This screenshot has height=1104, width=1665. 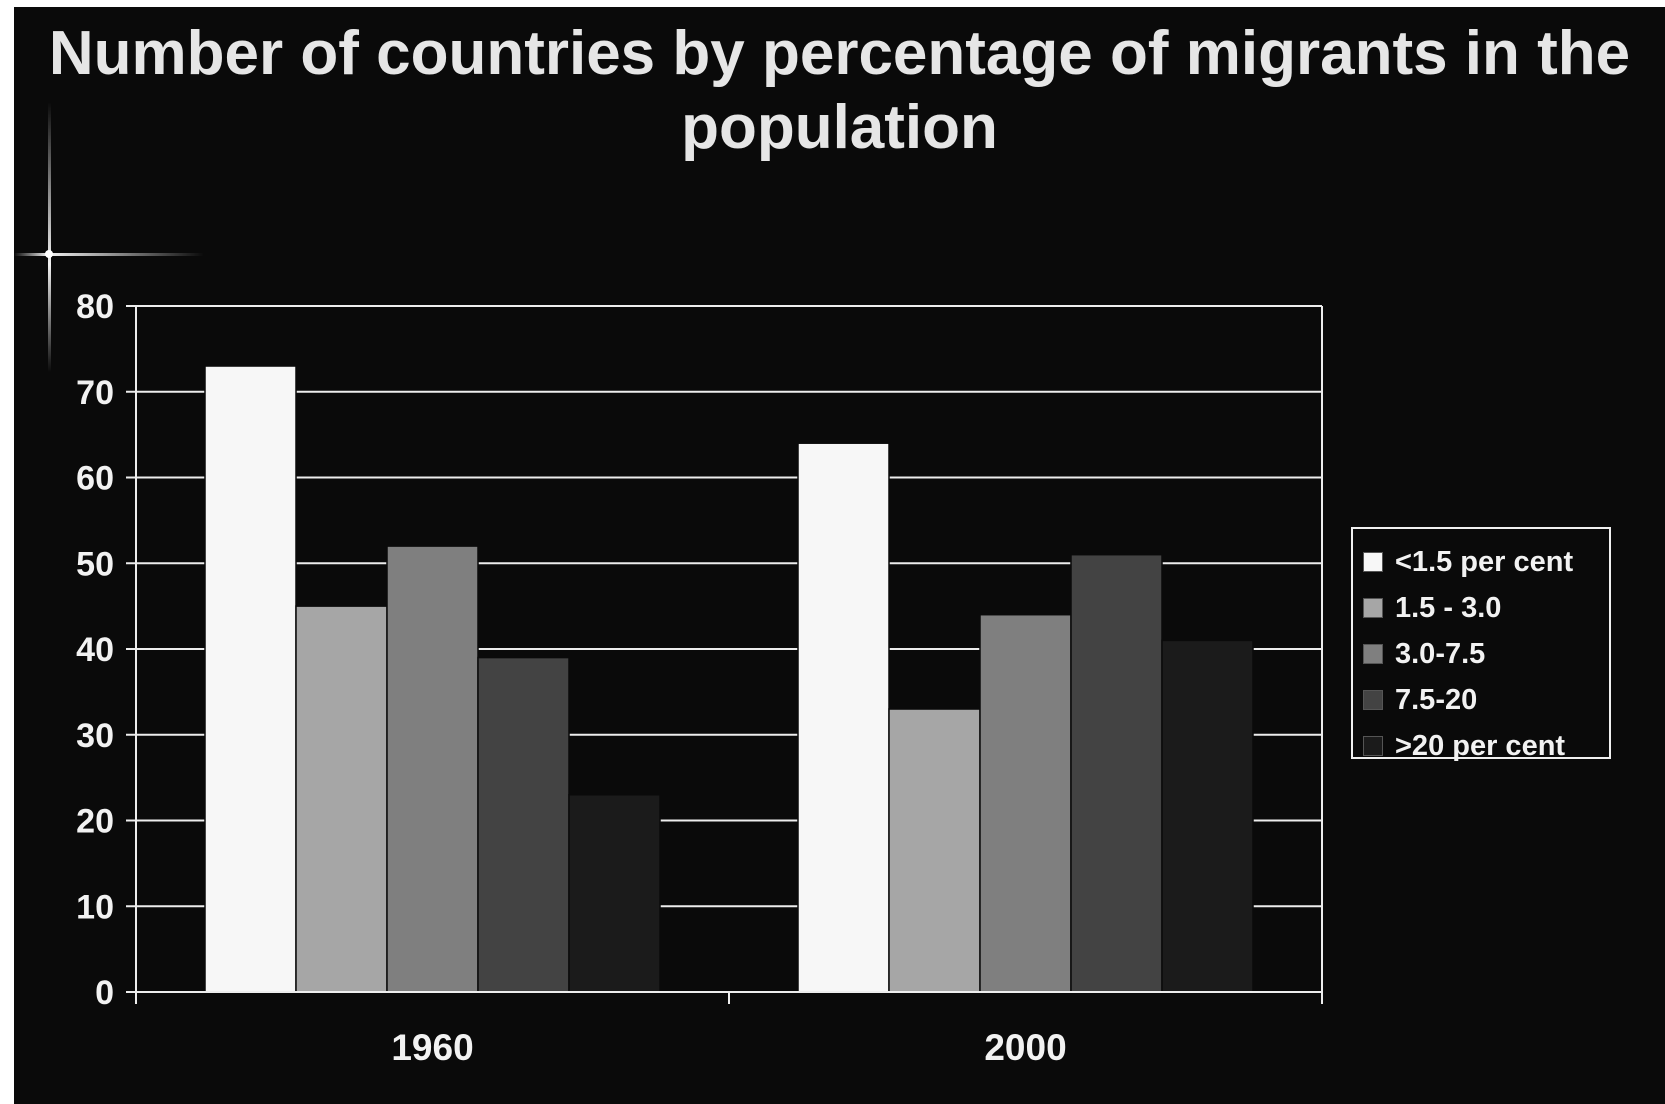 What do you see at coordinates (95, 307) in the screenshot?
I see `y-tick-label: 80` at bounding box center [95, 307].